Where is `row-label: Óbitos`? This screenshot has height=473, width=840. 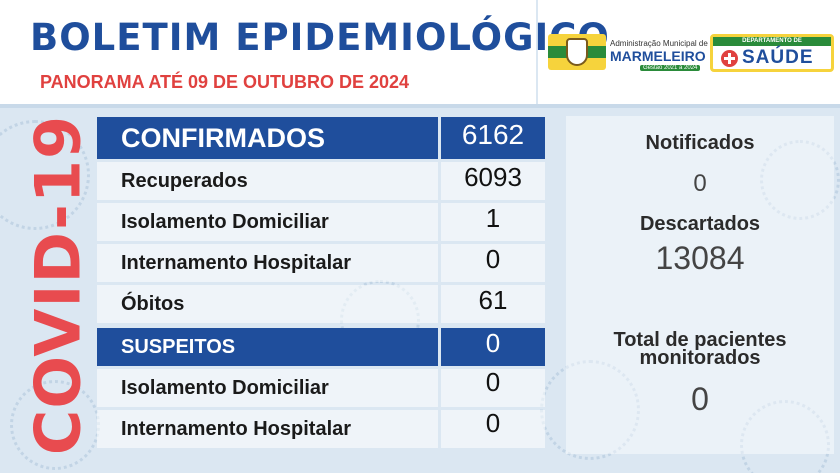
row-label: Óbitos is located at coordinates (267, 304).